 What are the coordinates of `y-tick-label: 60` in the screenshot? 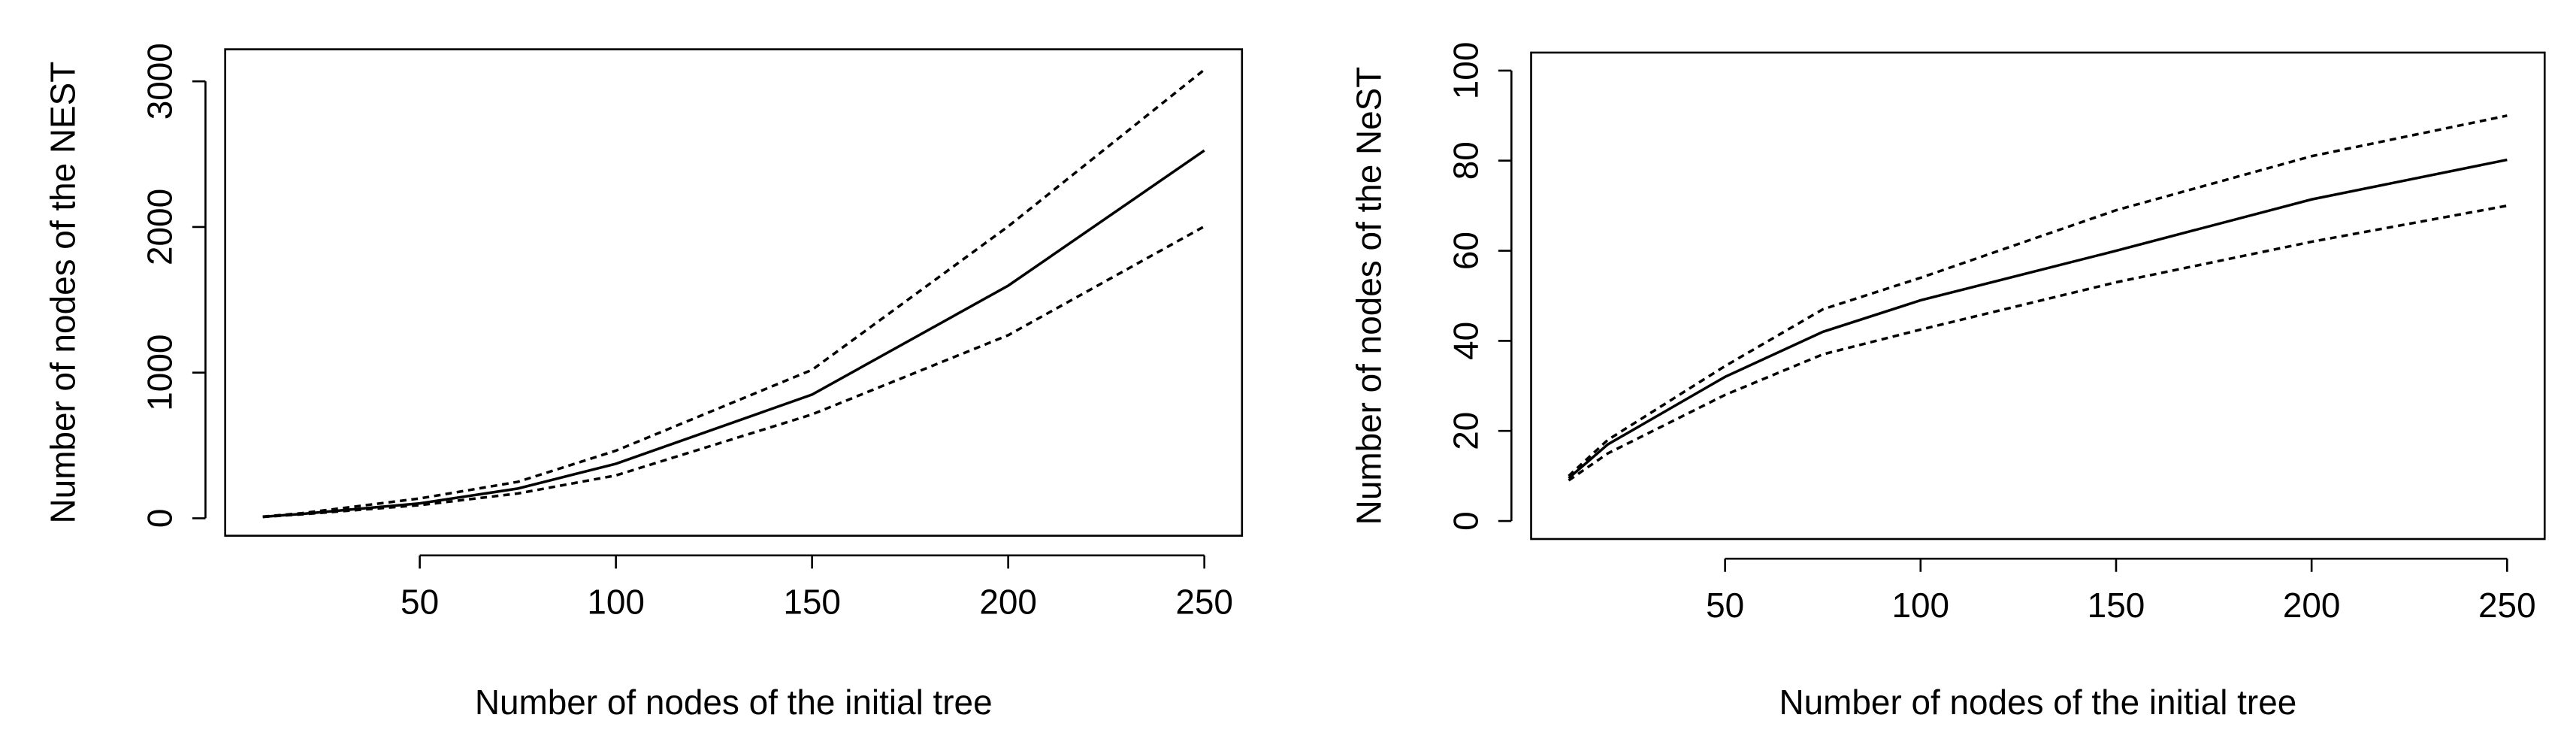 It's located at (1467, 251).